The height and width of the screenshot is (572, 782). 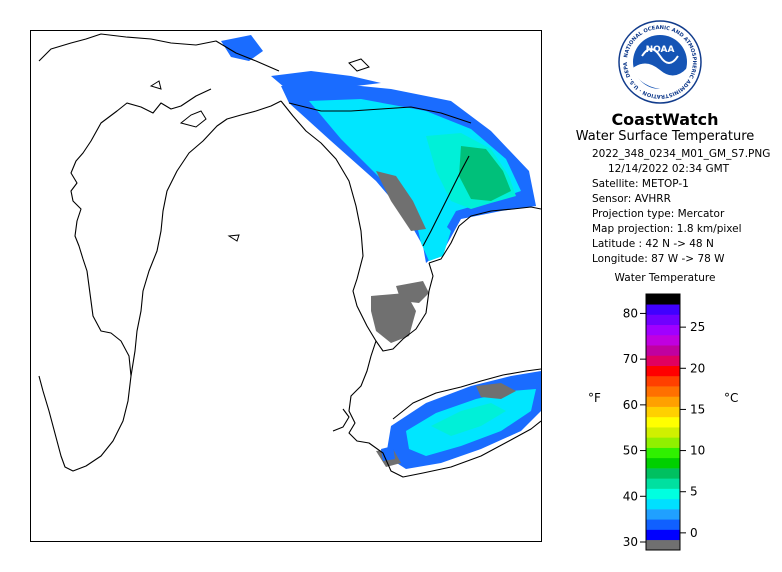 What do you see at coordinates (667, 229) in the screenshot?
I see `map-projection: Map projection: 1.8 km/pixel` at bounding box center [667, 229].